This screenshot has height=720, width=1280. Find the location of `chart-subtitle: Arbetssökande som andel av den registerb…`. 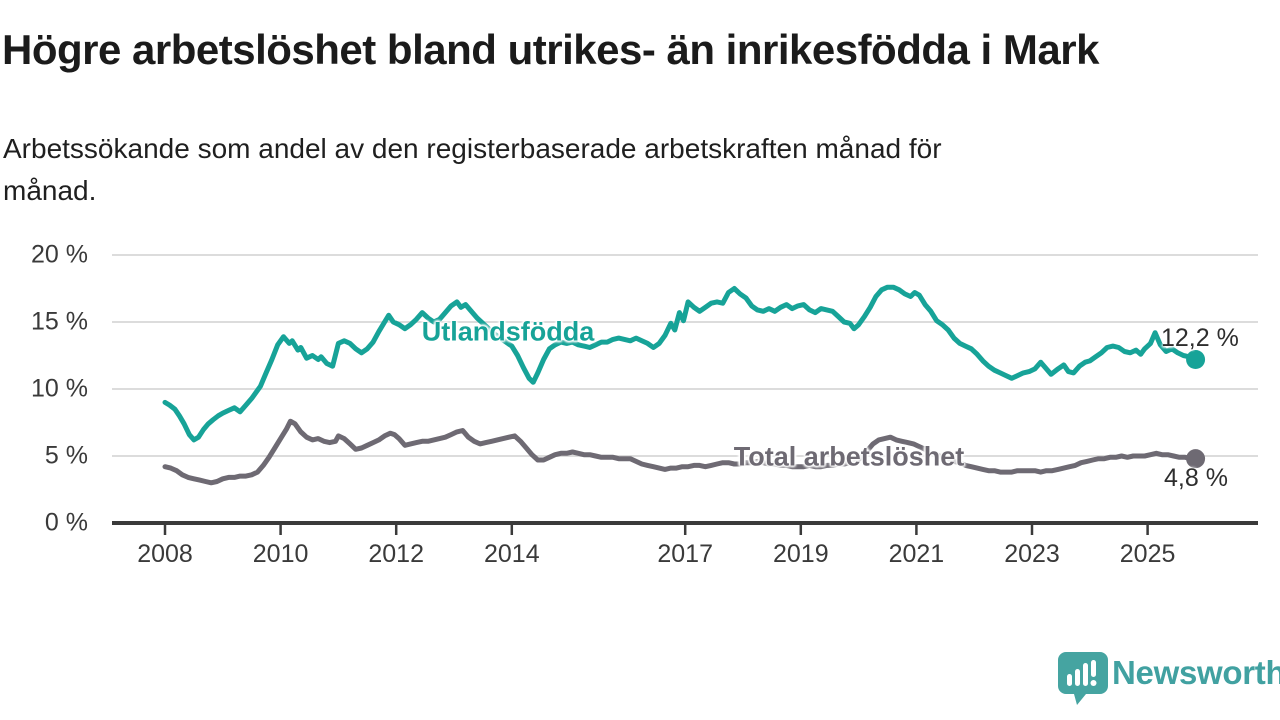

chart-subtitle: Arbetssökande som andel av den registerb… is located at coordinates (638, 170).